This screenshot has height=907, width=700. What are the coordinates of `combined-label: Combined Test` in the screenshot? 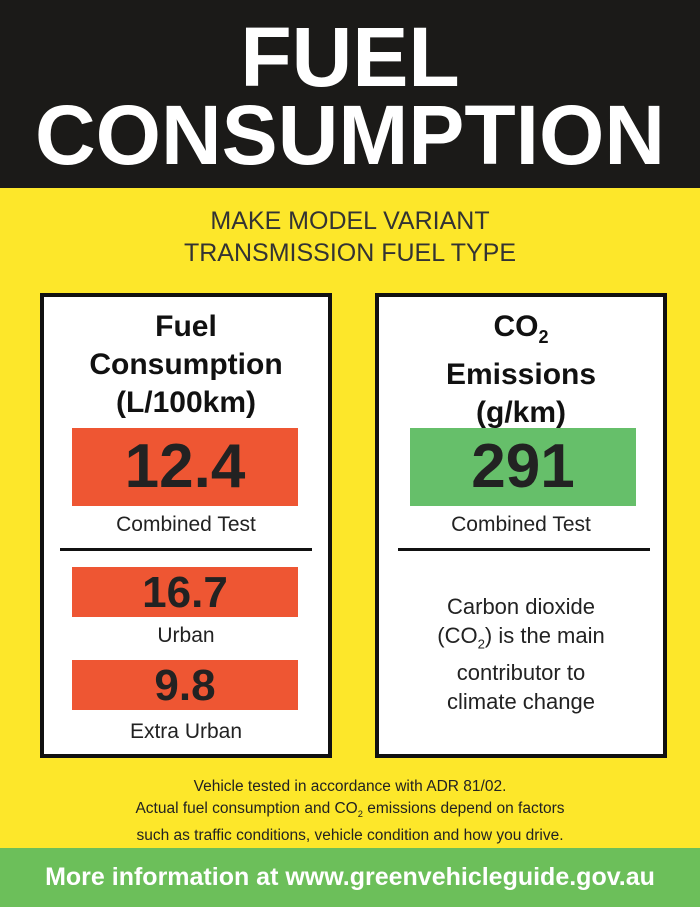 It's located at (186, 524).